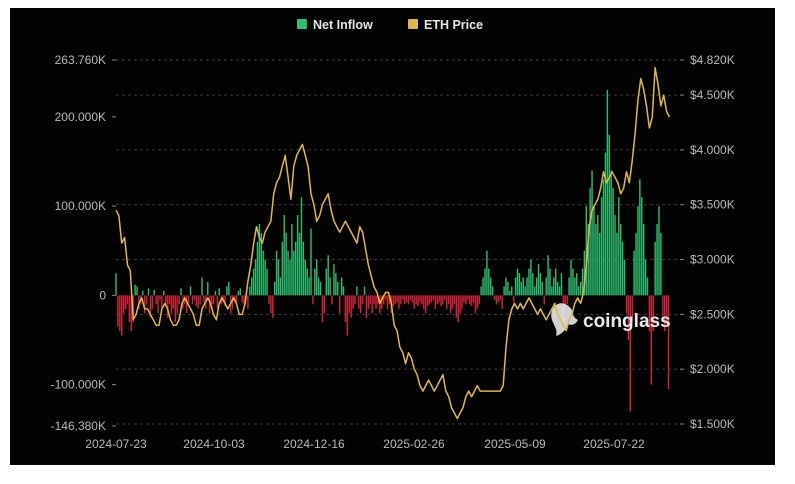 The width and height of the screenshot is (795, 484). Describe the element at coordinates (712, 95) in the screenshot. I see `right-tick-label-1: $4.500K` at that location.